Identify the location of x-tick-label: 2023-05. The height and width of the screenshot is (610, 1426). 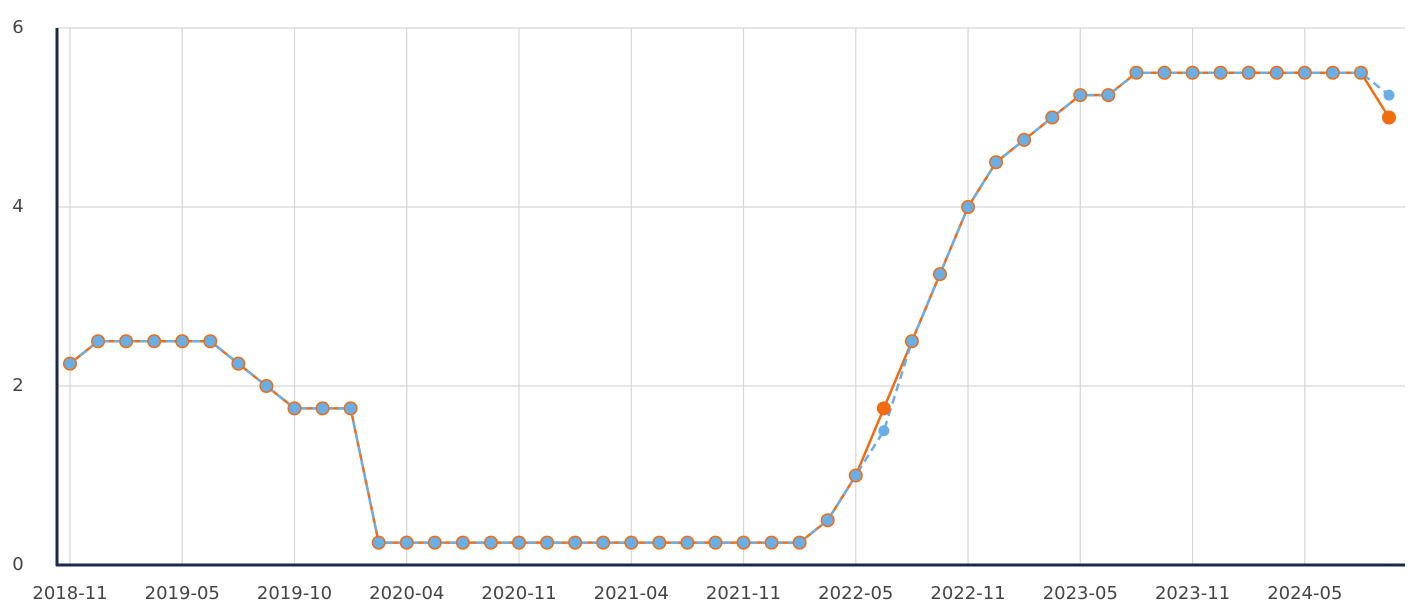
(1080, 593).